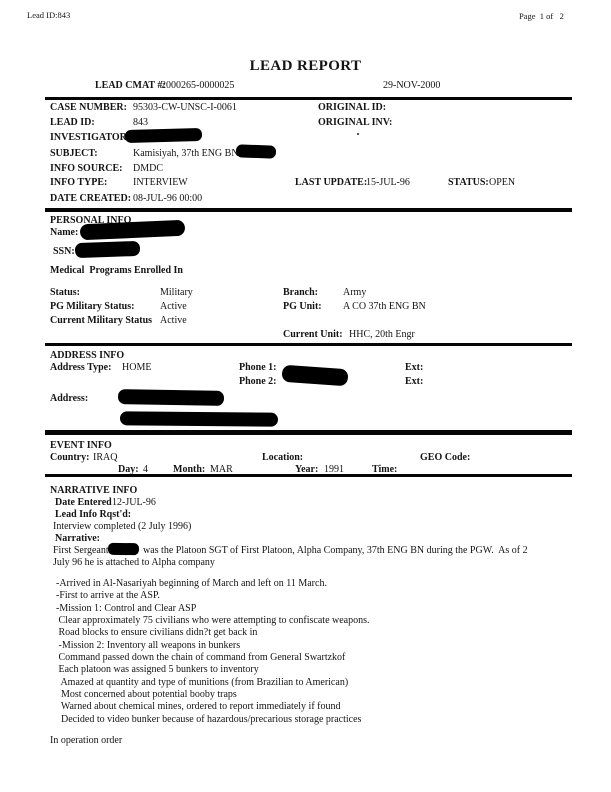 This screenshot has height=792, width=611. I want to click on narrative-footer-line: In operation order, so click(86, 740).